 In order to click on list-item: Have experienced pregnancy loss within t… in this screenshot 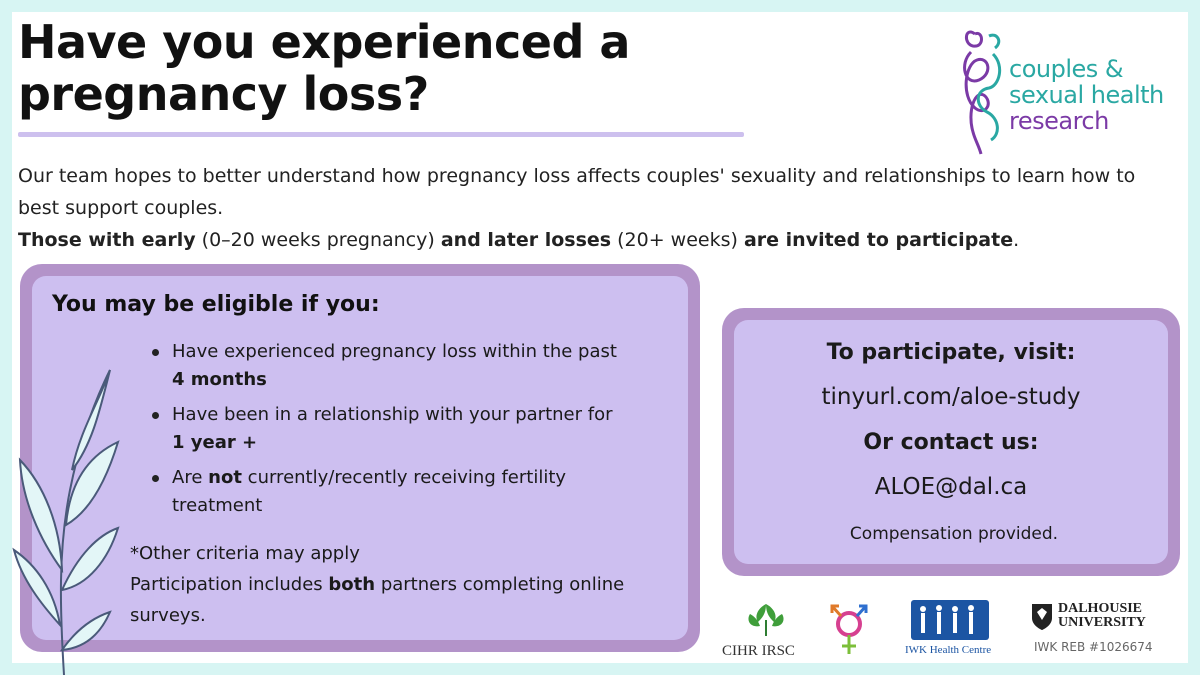, I will do `click(410, 366)`.